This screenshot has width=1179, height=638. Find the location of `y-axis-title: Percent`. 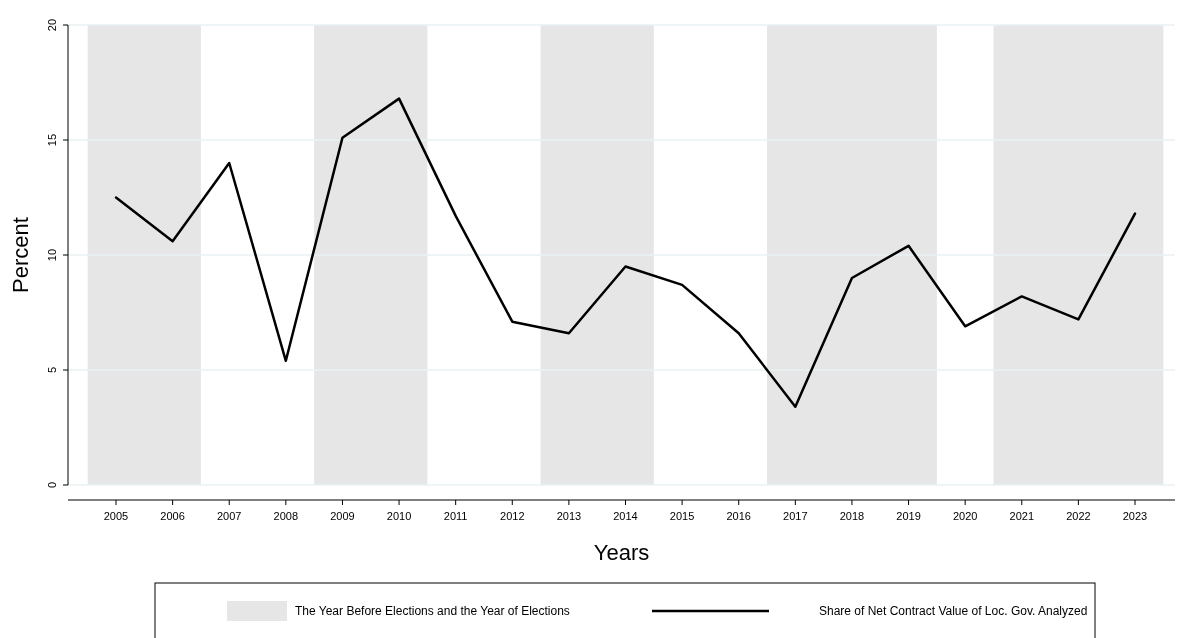

y-axis-title: Percent is located at coordinates (20, 255).